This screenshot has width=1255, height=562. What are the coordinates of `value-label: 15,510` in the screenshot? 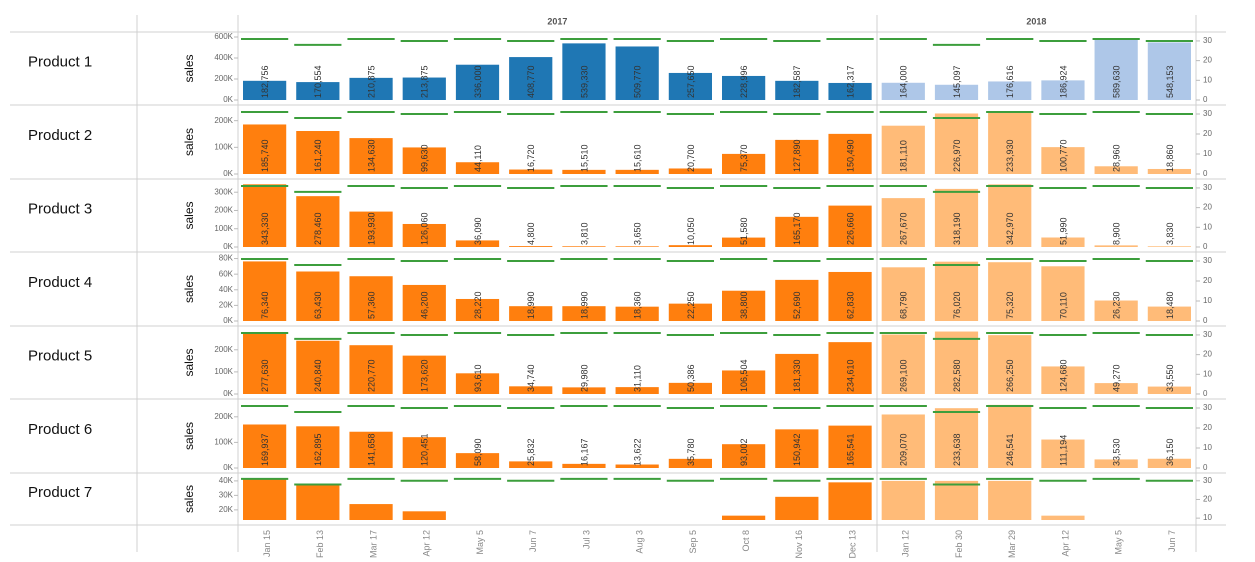 It's located at (584, 158).